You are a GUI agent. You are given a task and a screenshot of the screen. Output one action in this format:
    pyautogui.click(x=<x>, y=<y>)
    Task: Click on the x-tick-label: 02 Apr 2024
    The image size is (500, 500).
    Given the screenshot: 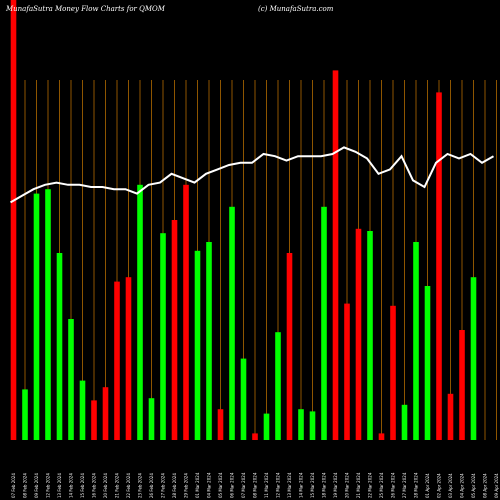 What is the action you would take?
    pyautogui.click(x=439, y=485)
    